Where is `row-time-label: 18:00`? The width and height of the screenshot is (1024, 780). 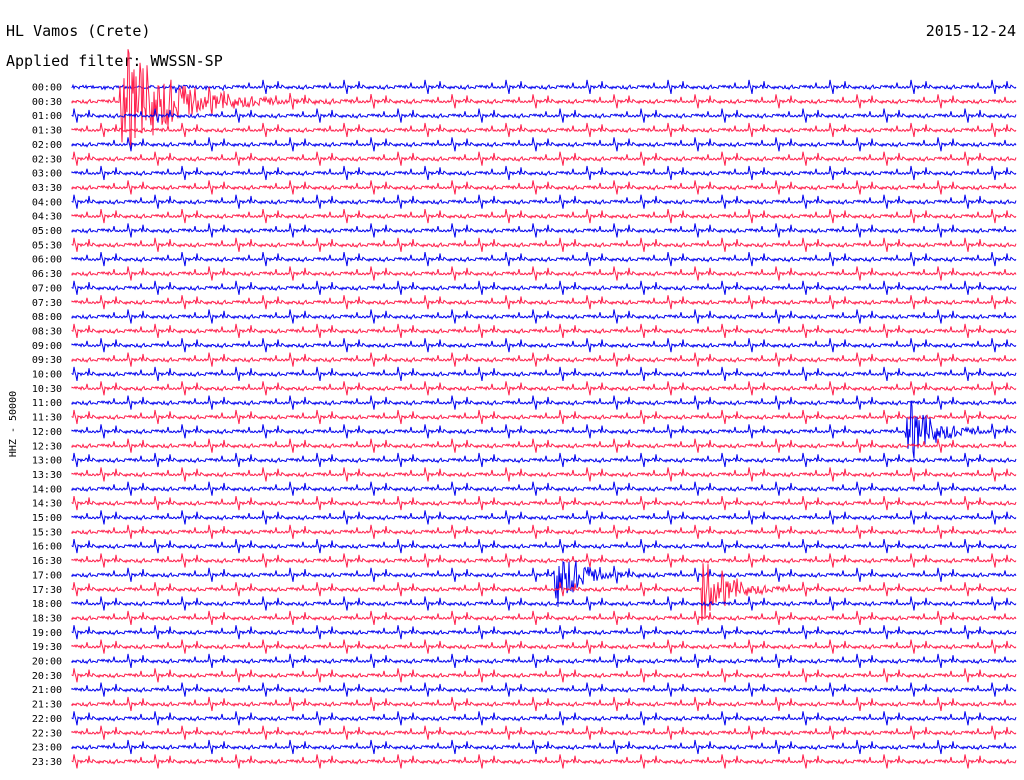 row-time-label: 18:00 is located at coordinates (47, 604).